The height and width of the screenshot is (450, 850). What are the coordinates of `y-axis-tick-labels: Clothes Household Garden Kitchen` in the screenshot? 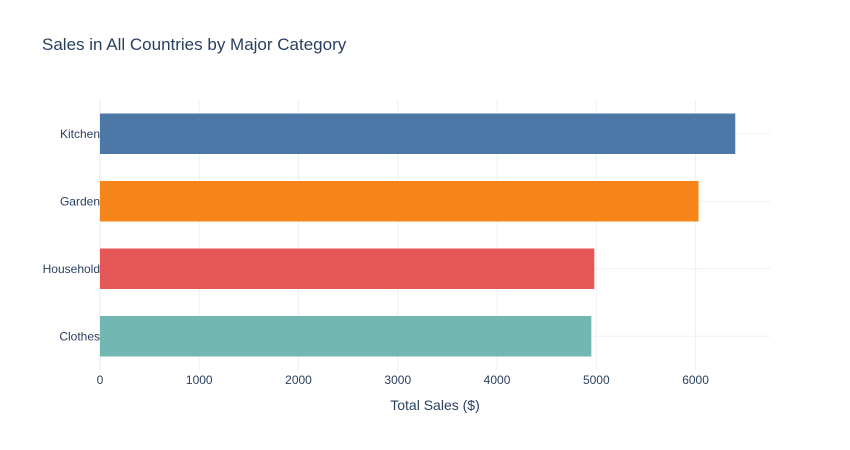 It's located at (71, 235).